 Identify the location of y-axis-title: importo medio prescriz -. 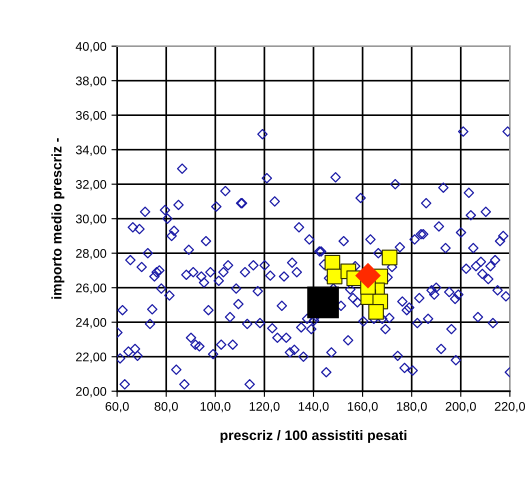
(57, 218).